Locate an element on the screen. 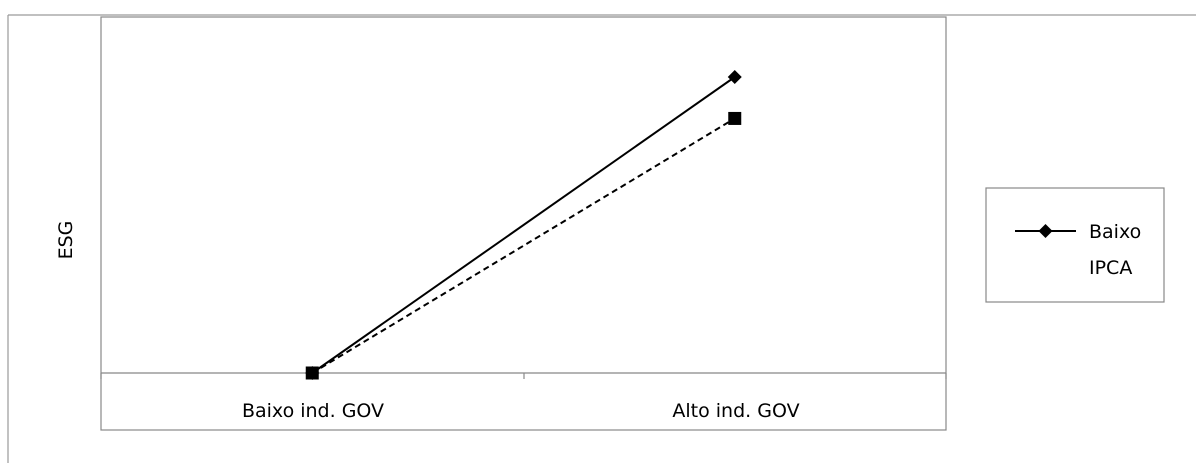 This screenshot has width=1196, height=468. legend-label: Baixo IPCA is located at coordinates (1118, 250).